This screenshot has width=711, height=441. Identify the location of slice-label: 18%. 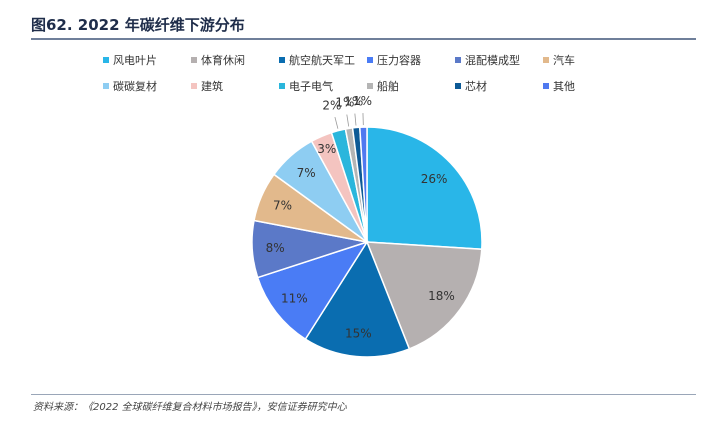
(441, 296).